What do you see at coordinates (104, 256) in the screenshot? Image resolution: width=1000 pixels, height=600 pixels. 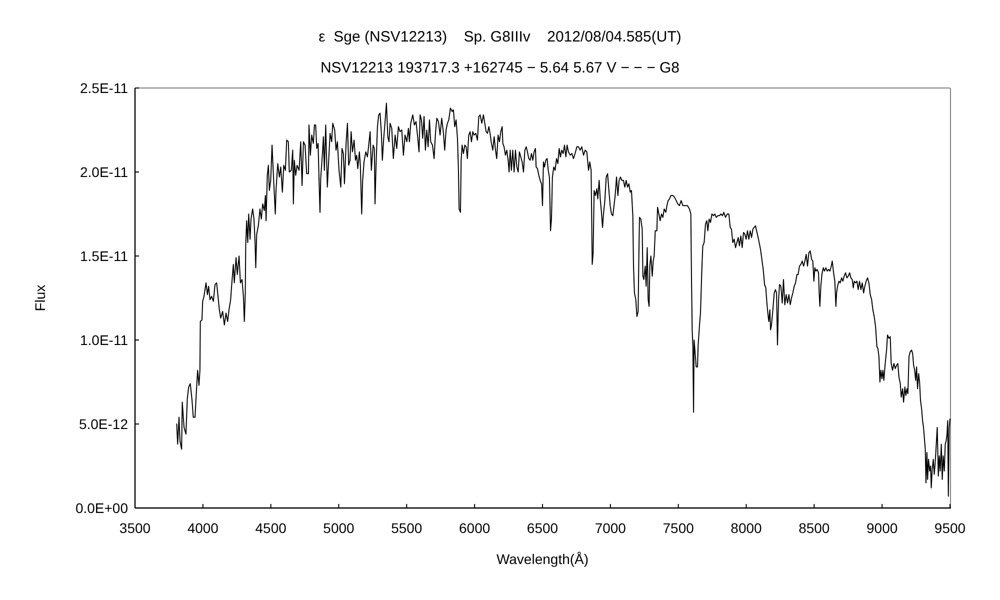 I see `y-tick-label: 1.5E-11` at bounding box center [104, 256].